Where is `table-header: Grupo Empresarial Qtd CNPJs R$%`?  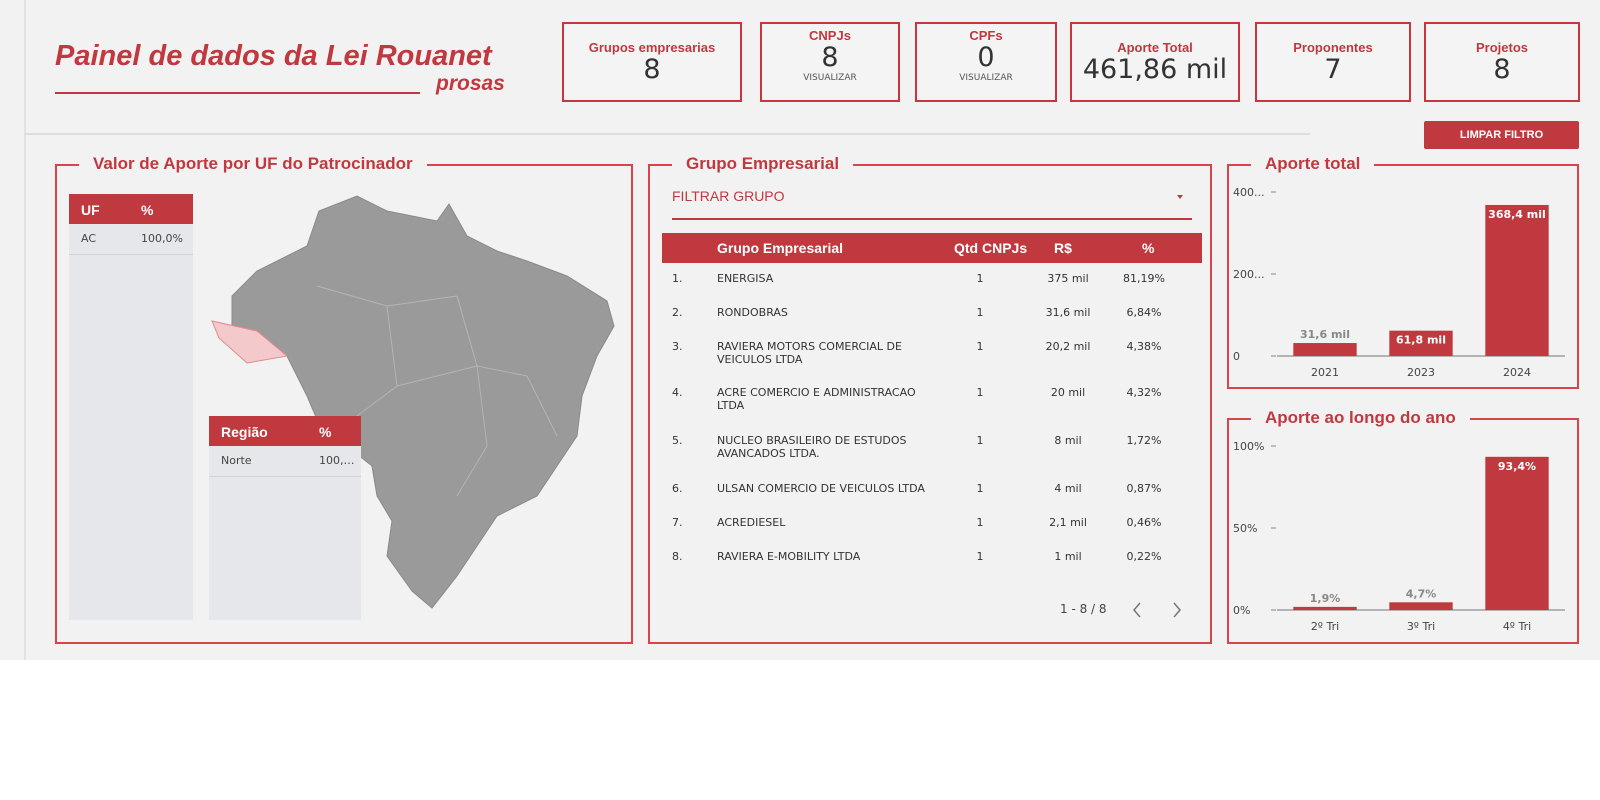 table-header: Grupo Empresarial Qtd CNPJs R$% is located at coordinates (932, 248).